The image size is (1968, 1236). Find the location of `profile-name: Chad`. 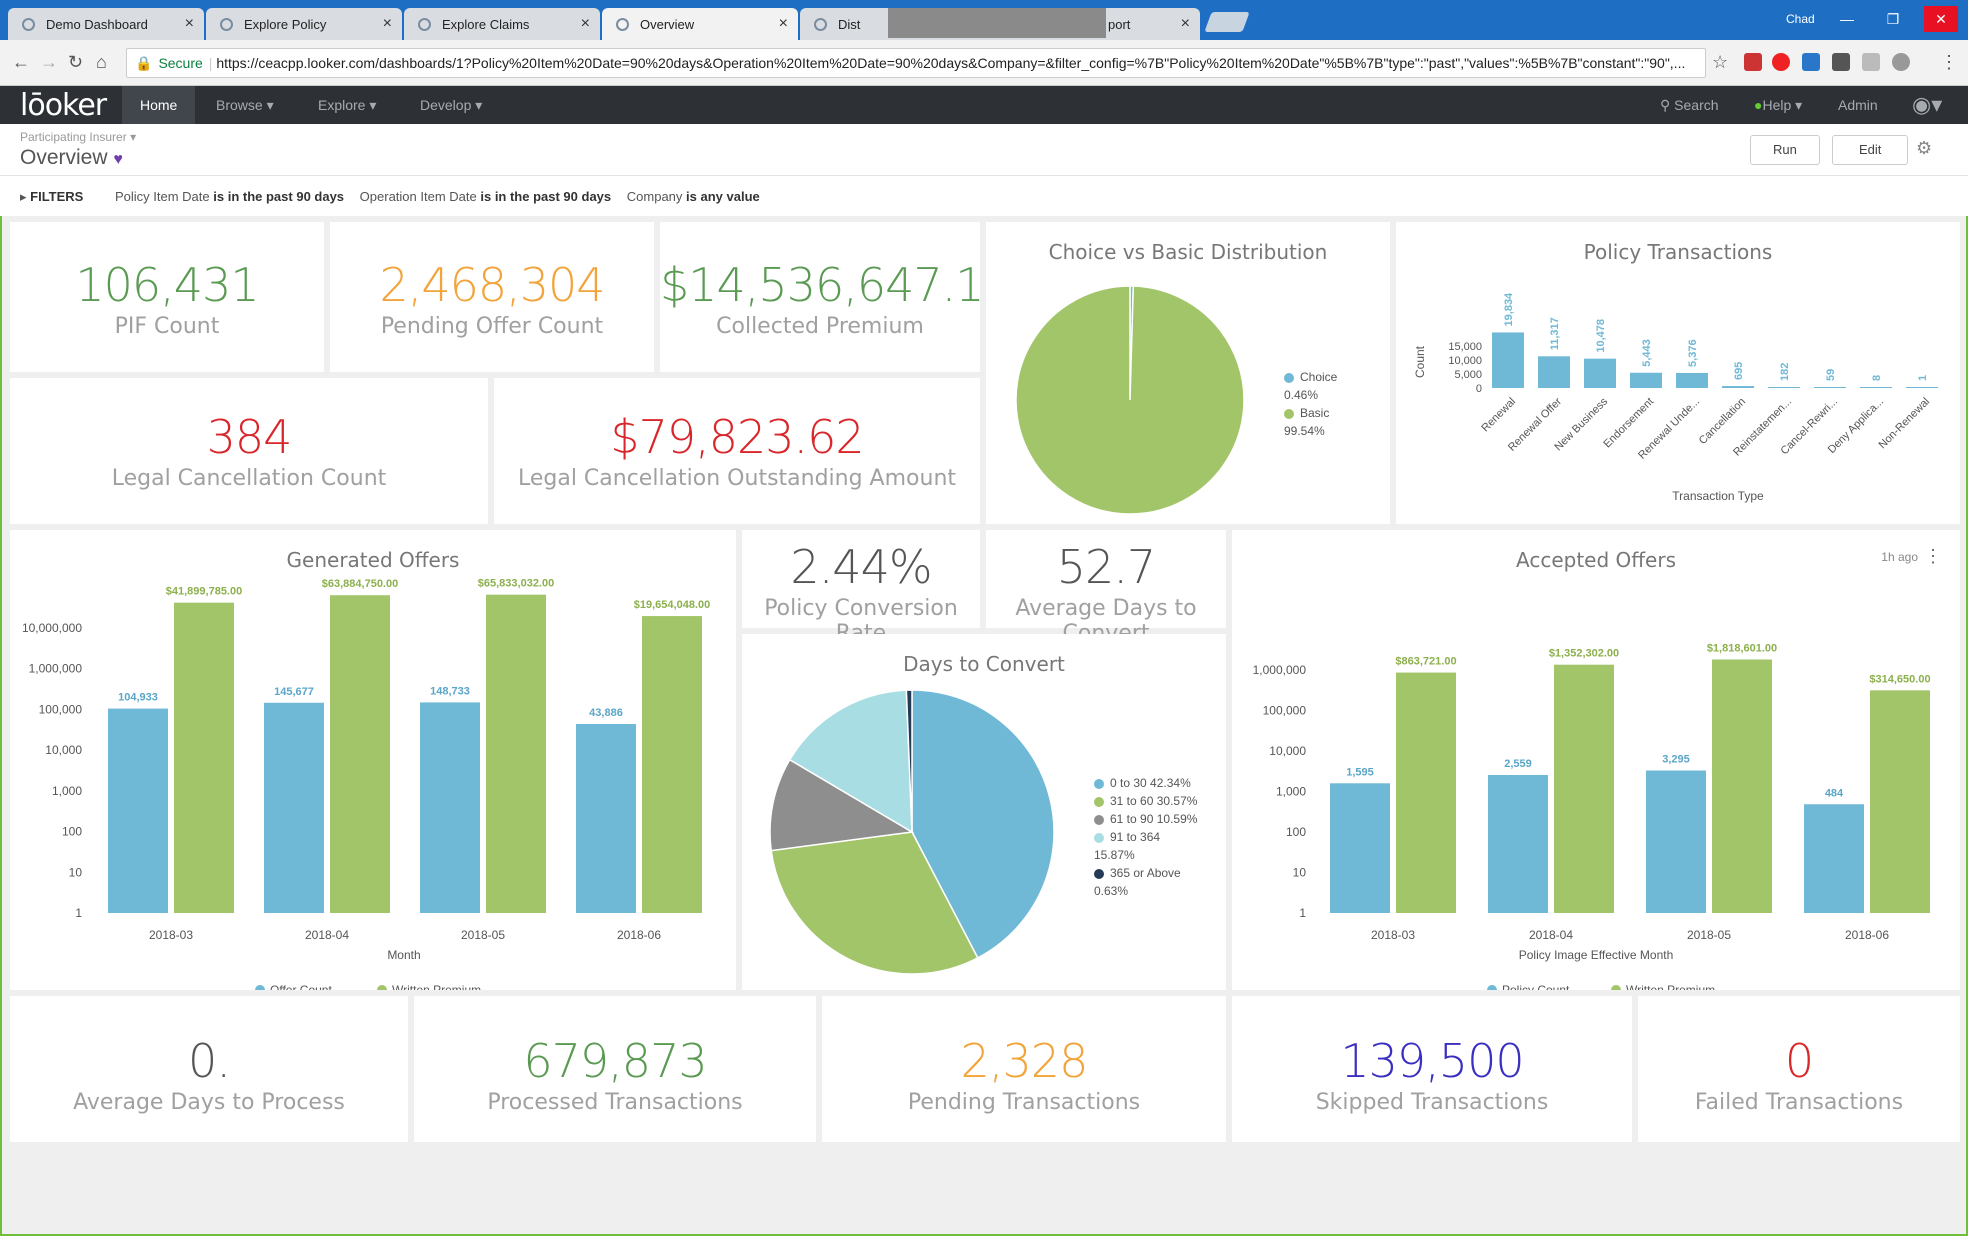

profile-name: Chad is located at coordinates (1800, 19).